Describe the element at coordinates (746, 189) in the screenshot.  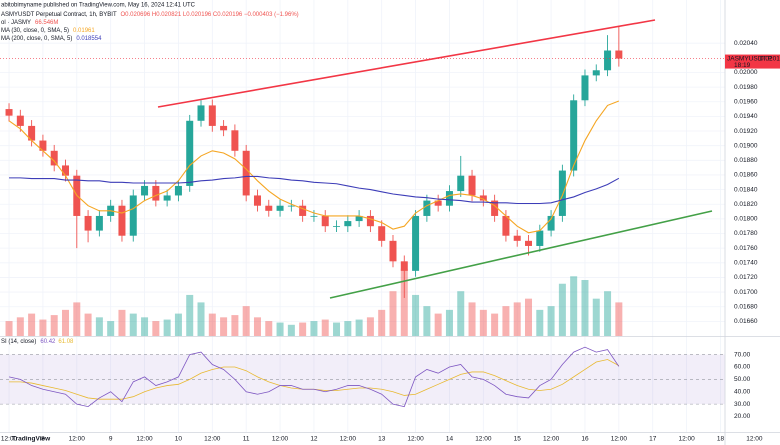
I see `y-tick-label: 0.01840` at that location.